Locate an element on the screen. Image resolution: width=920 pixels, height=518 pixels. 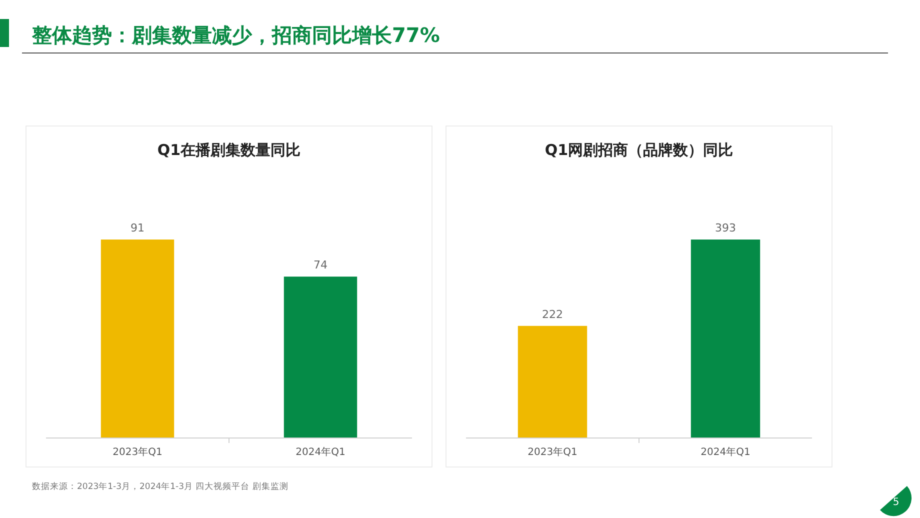
text: 5 is located at coordinates (896, 502).